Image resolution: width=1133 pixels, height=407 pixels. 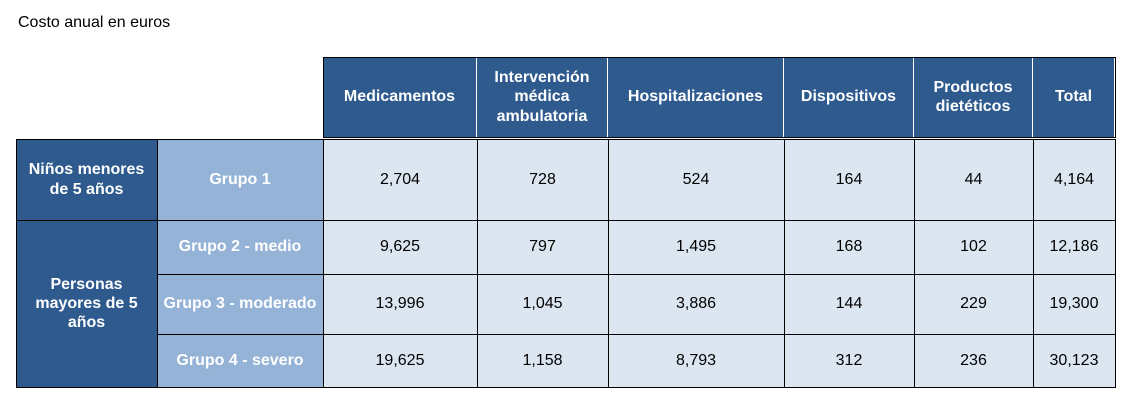 What do you see at coordinates (849, 97) in the screenshot?
I see `column-header: Dispositivos` at bounding box center [849, 97].